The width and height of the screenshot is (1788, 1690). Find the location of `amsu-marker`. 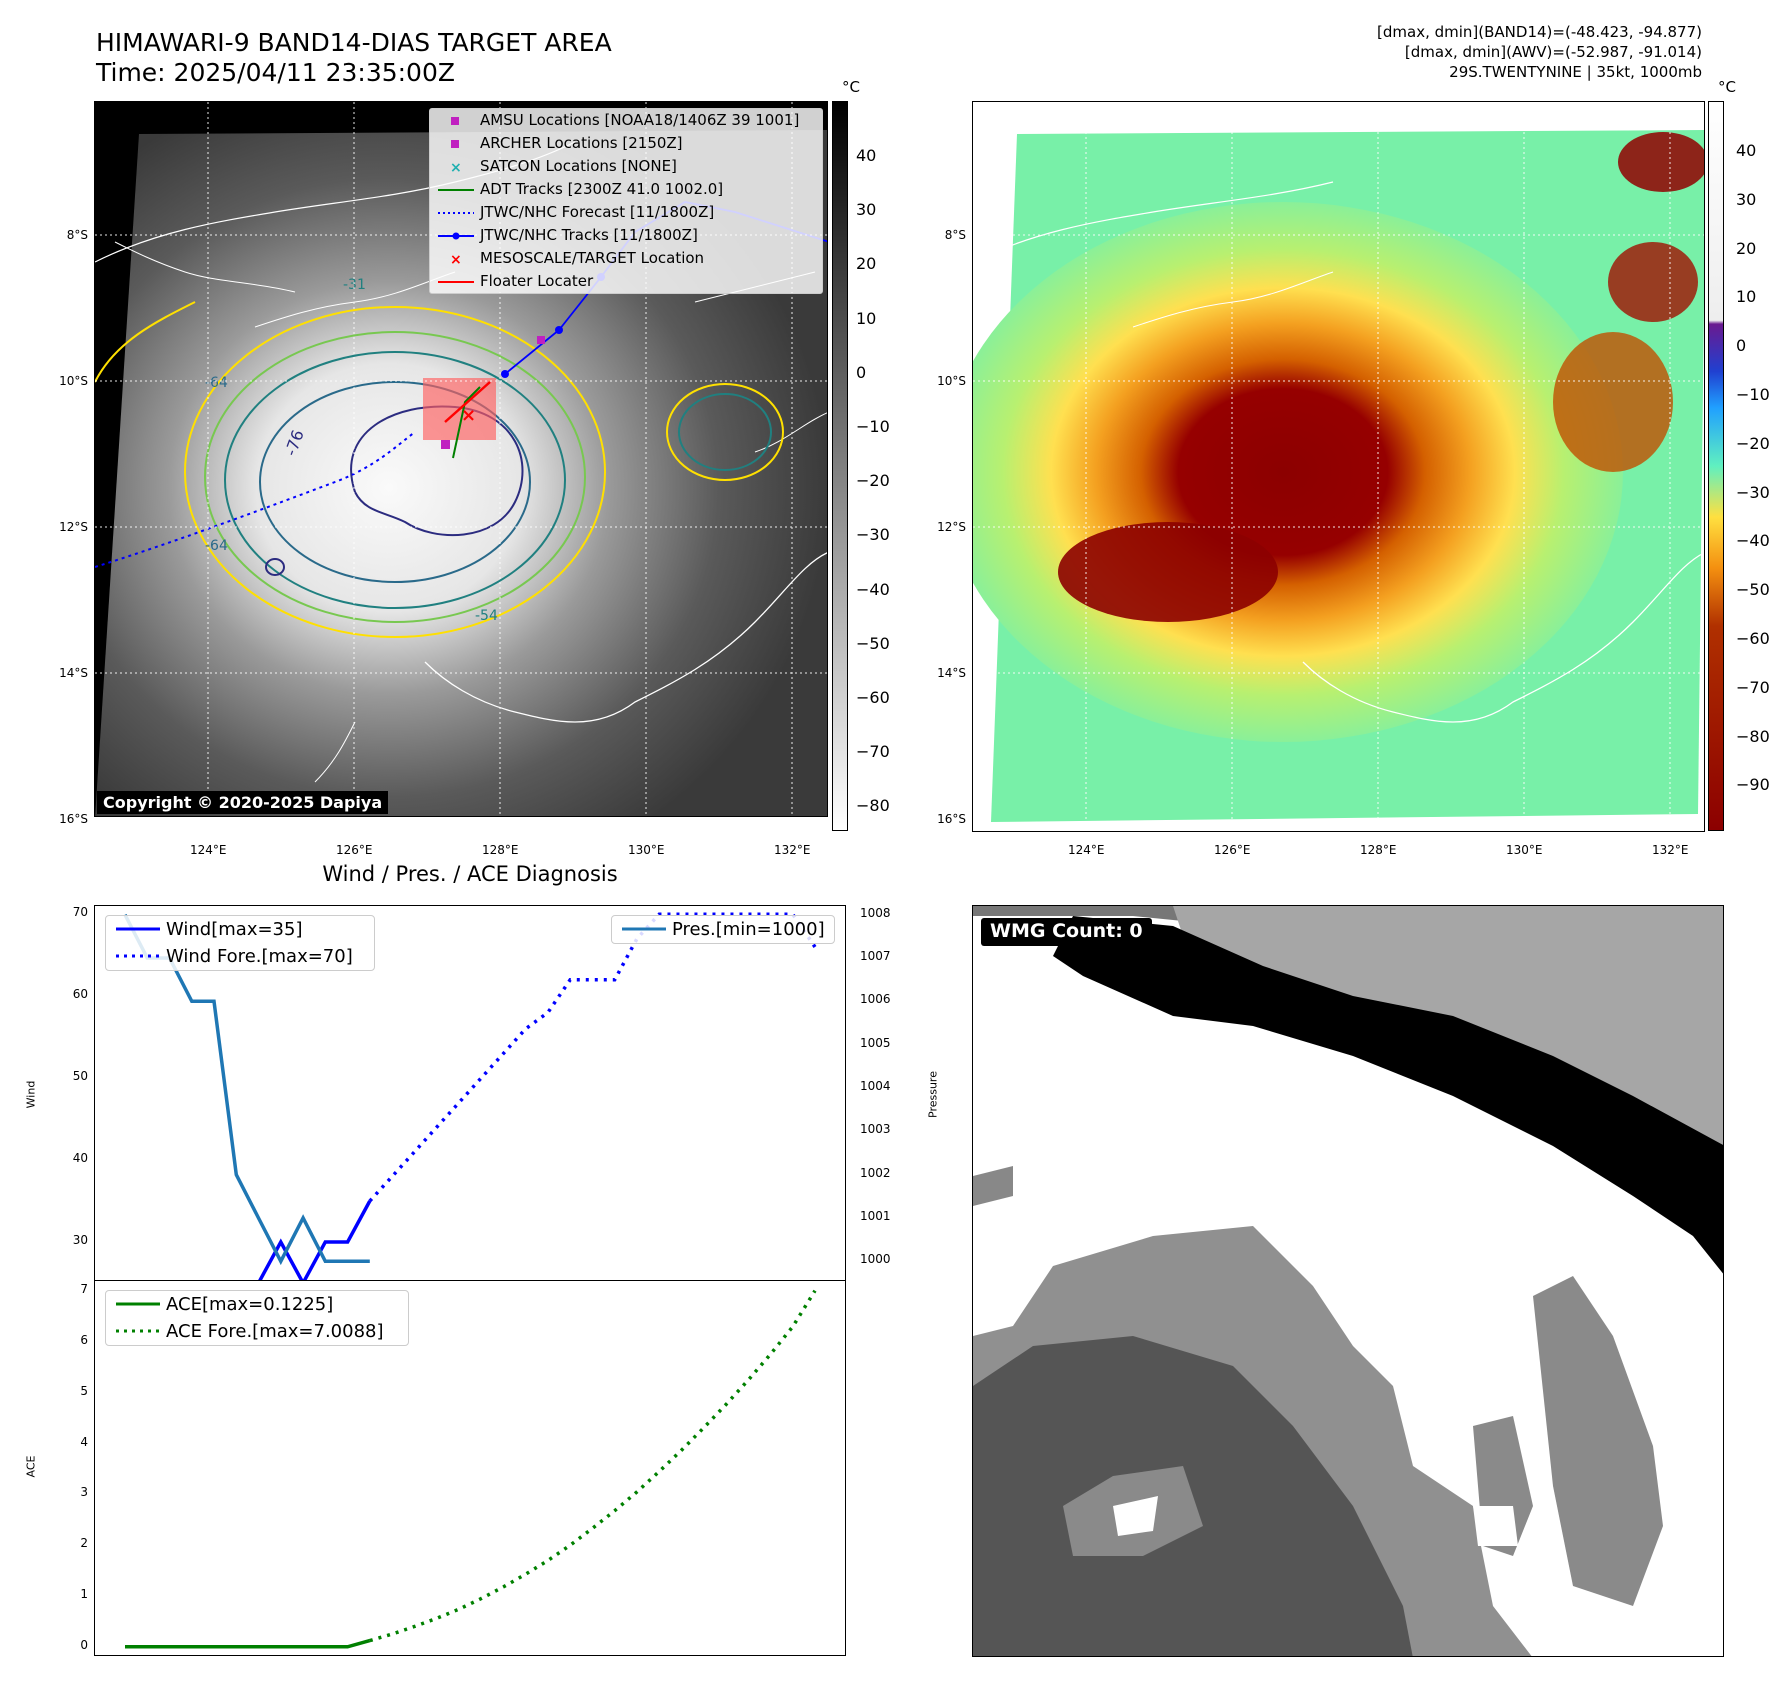

amsu-marker is located at coordinates (541, 340).